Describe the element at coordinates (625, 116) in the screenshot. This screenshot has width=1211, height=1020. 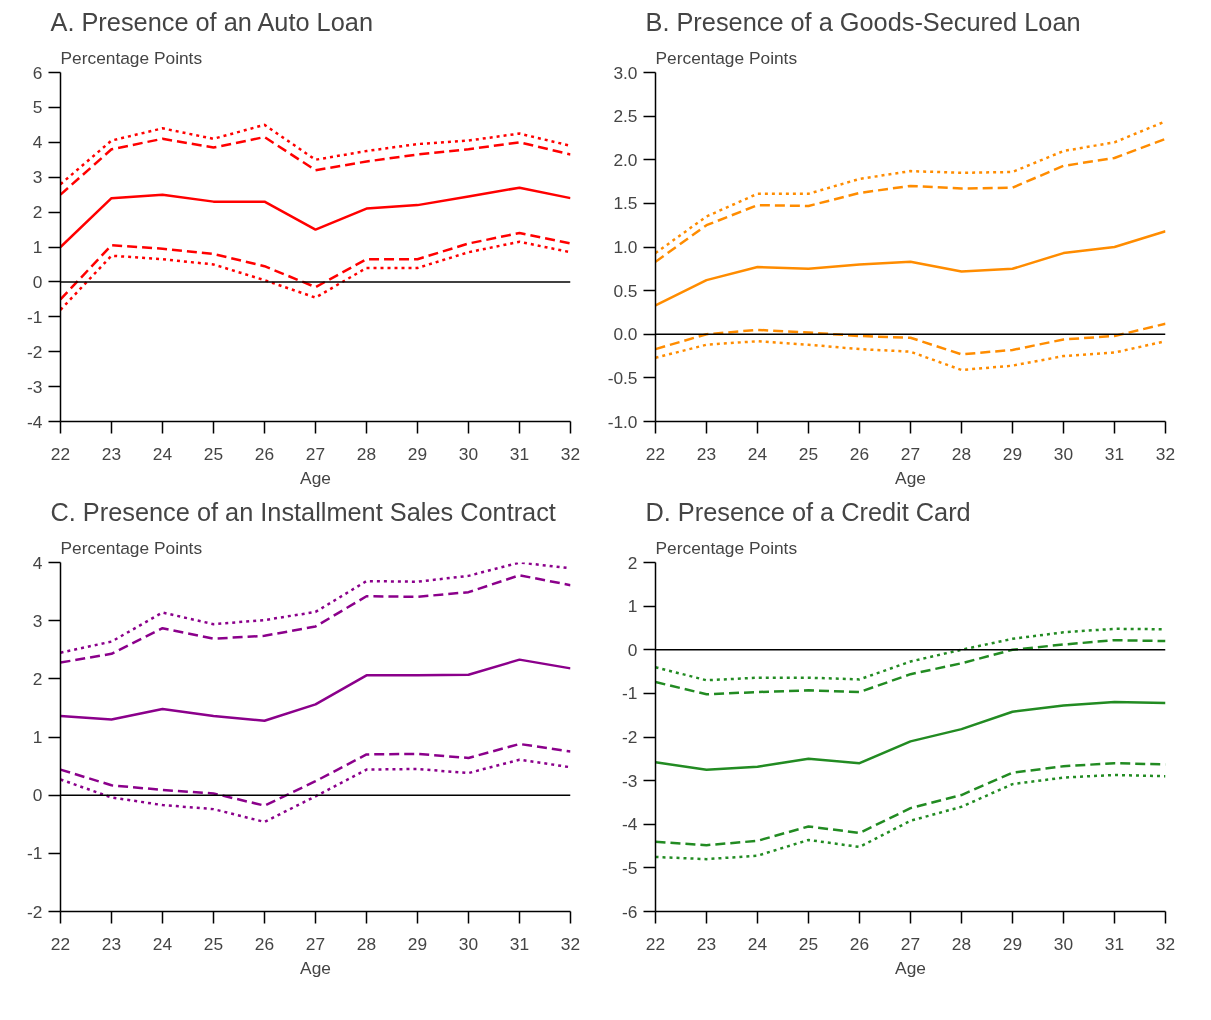
I see `y-tick-label: 2.5` at that location.